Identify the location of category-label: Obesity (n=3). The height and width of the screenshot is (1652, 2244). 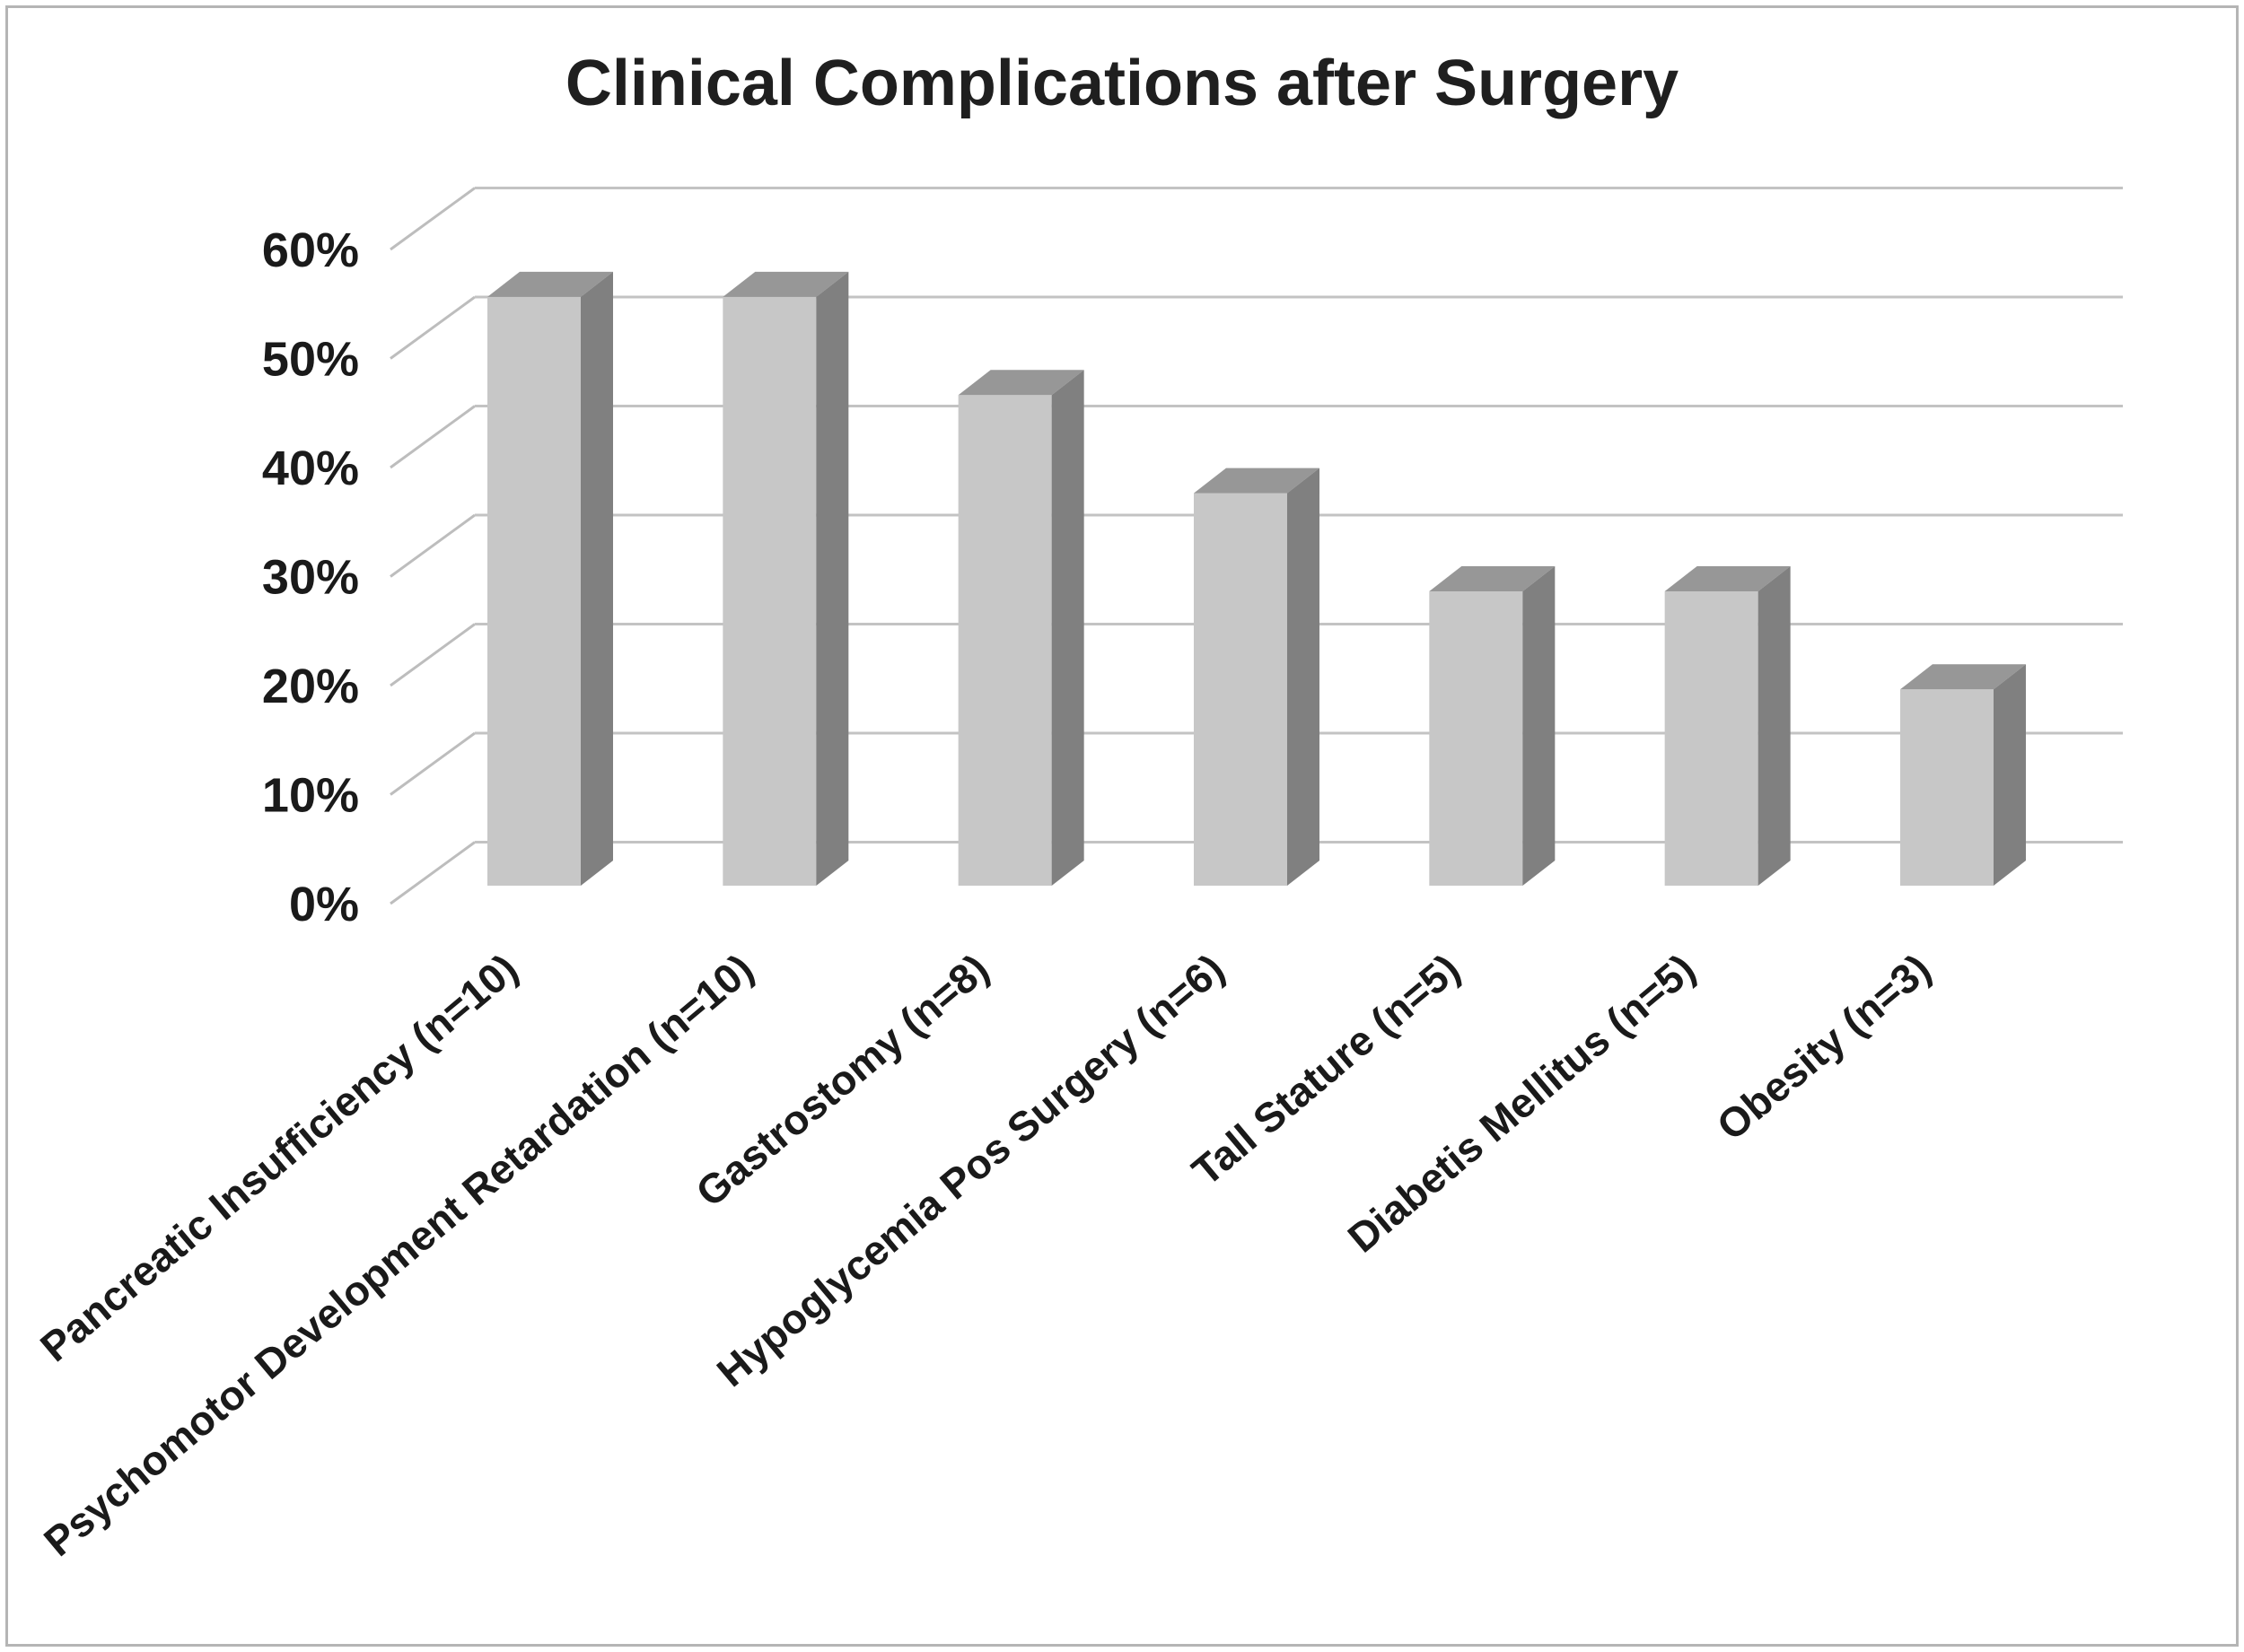
(1824, 1047).